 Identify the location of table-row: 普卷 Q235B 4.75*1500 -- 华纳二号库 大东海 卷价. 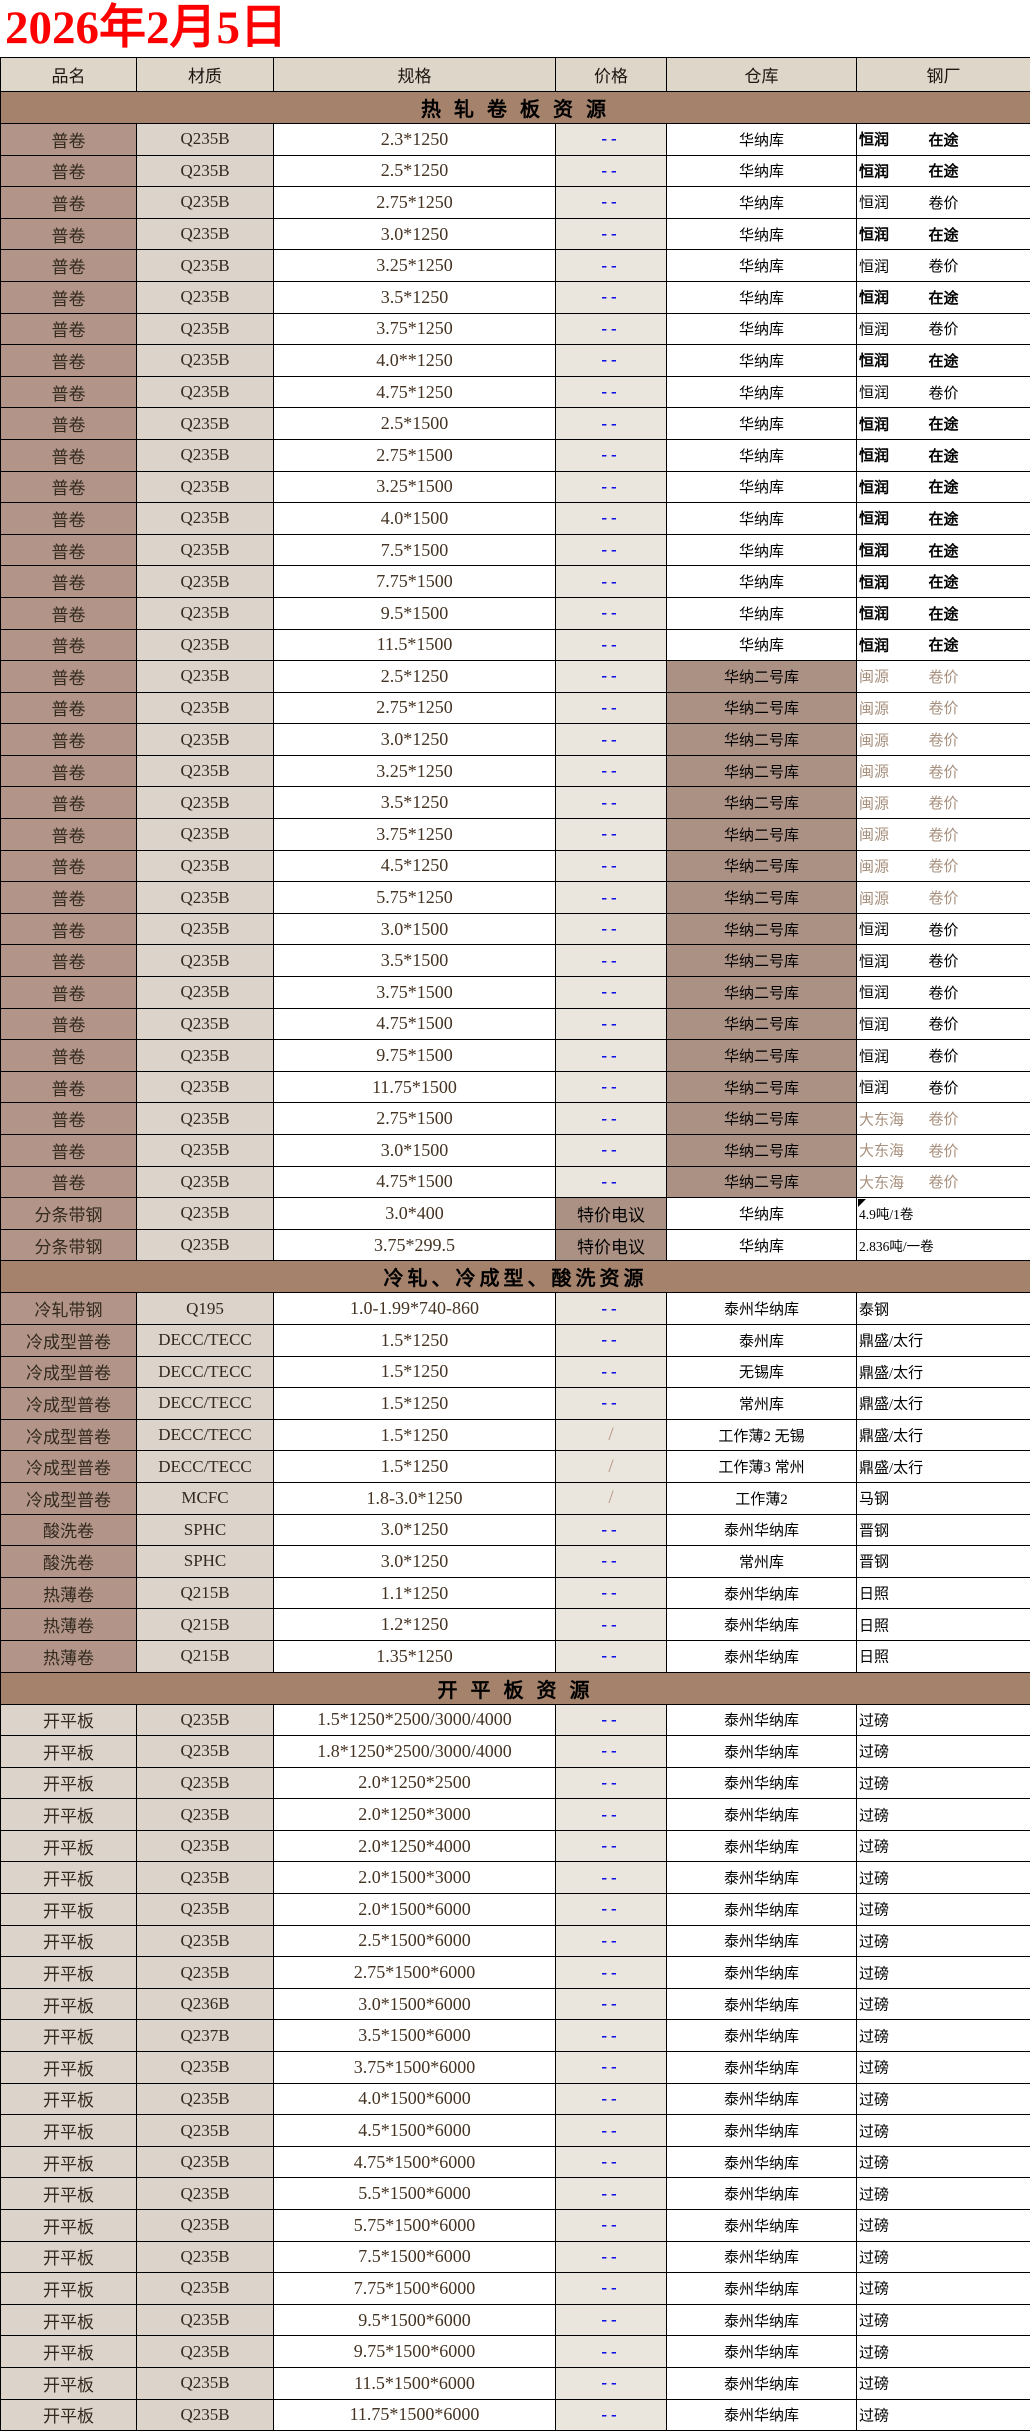
(515, 1182).